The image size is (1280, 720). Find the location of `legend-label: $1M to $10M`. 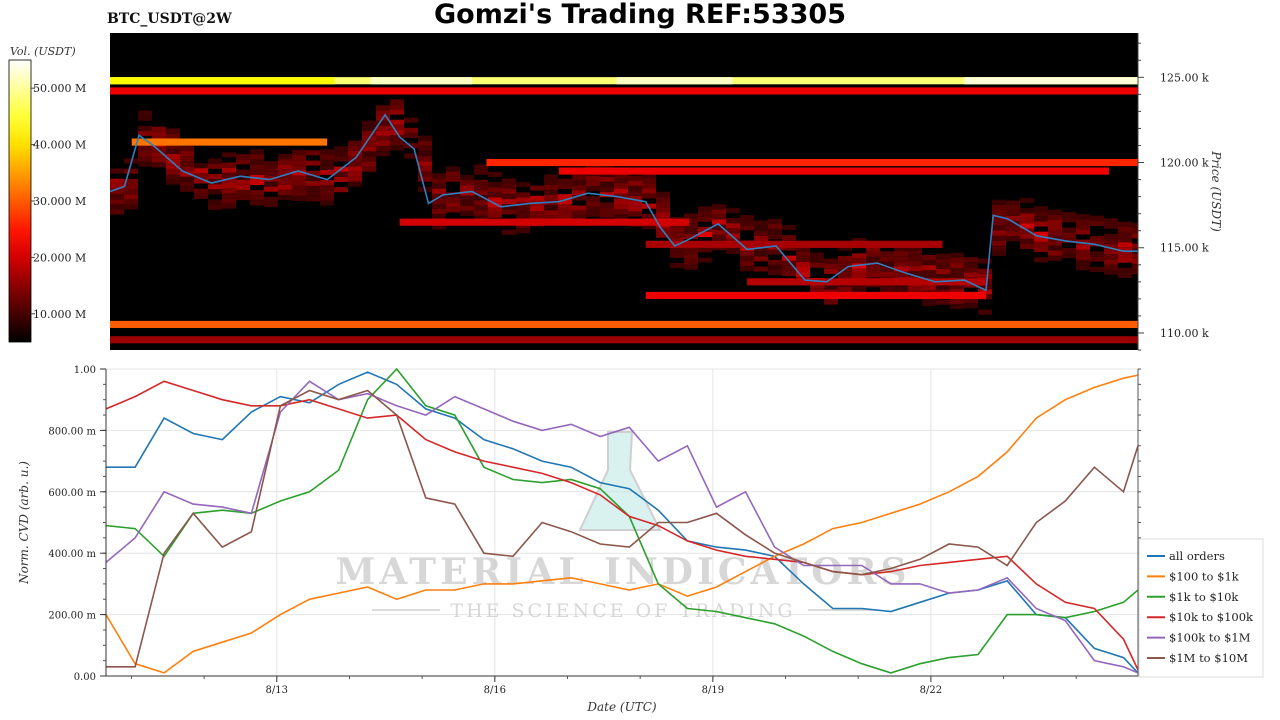

legend-label: $1M to $10M is located at coordinates (1208, 658).